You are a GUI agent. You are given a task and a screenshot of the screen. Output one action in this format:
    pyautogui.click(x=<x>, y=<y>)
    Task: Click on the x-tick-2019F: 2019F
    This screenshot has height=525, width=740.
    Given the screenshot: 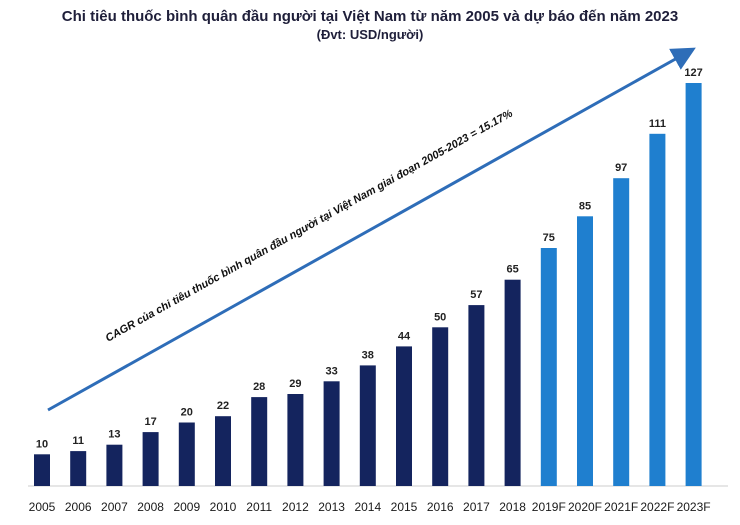 What is the action you would take?
    pyautogui.click(x=549, y=507)
    